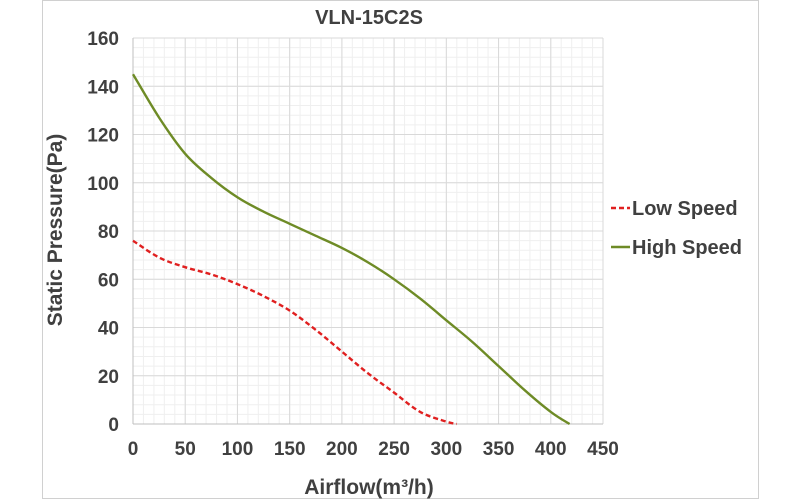 Image resolution: width=800 pixels, height=500 pixels. Describe the element at coordinates (103, 87) in the screenshot. I see `y-tick-label: 140` at that location.